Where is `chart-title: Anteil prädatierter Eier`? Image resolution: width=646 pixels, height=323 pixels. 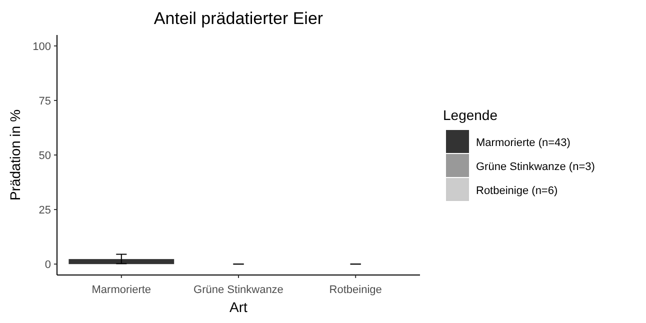 chart-title: Anteil prädatierter Eier is located at coordinates (239, 18).